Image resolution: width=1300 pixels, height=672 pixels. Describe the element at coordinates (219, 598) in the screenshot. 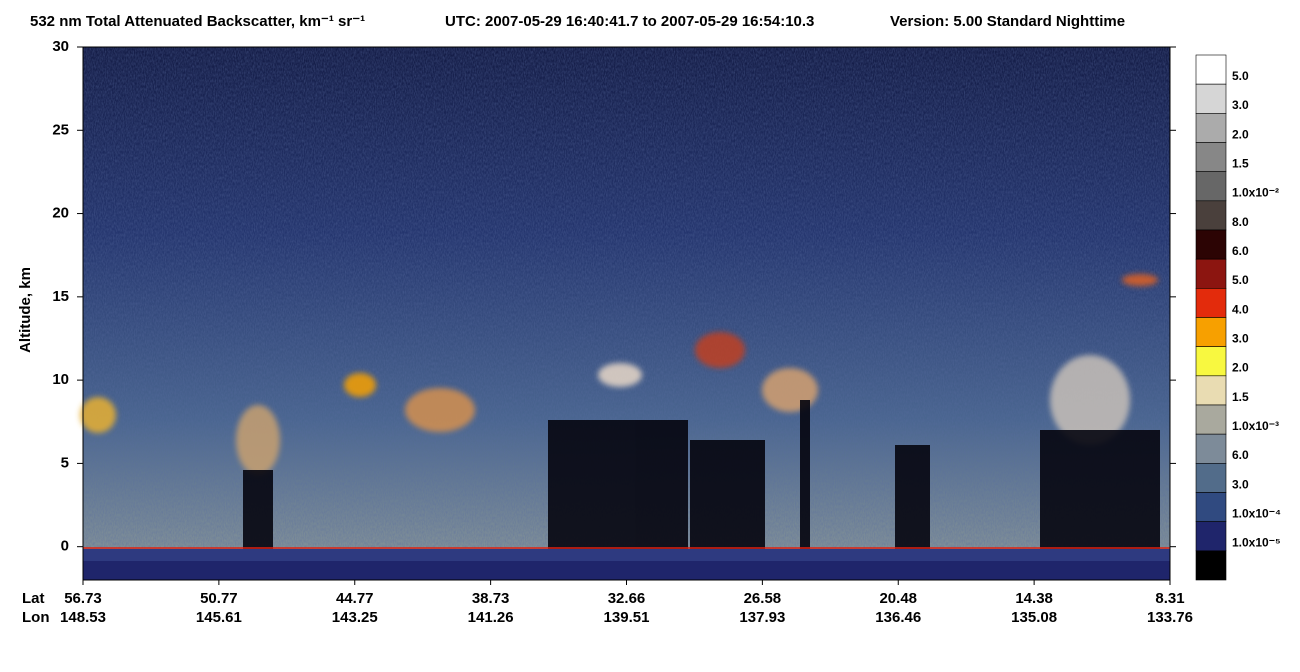

I see `lat-tick-label: 50.77` at that location.